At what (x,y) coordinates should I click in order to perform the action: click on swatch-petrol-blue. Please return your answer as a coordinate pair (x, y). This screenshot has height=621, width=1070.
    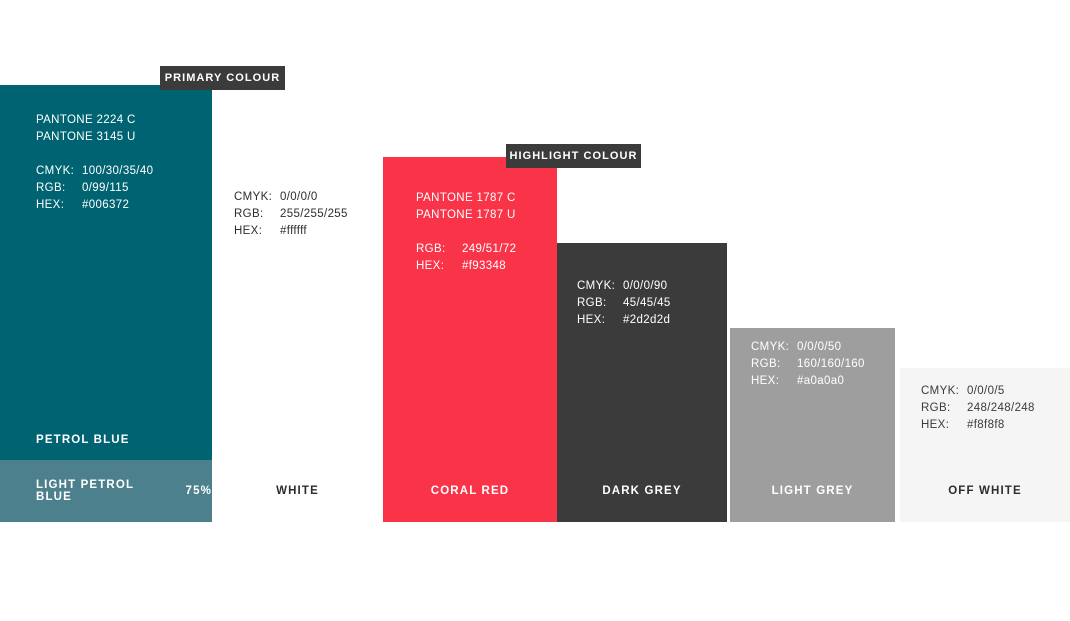
    Looking at the image, I should click on (106, 272).